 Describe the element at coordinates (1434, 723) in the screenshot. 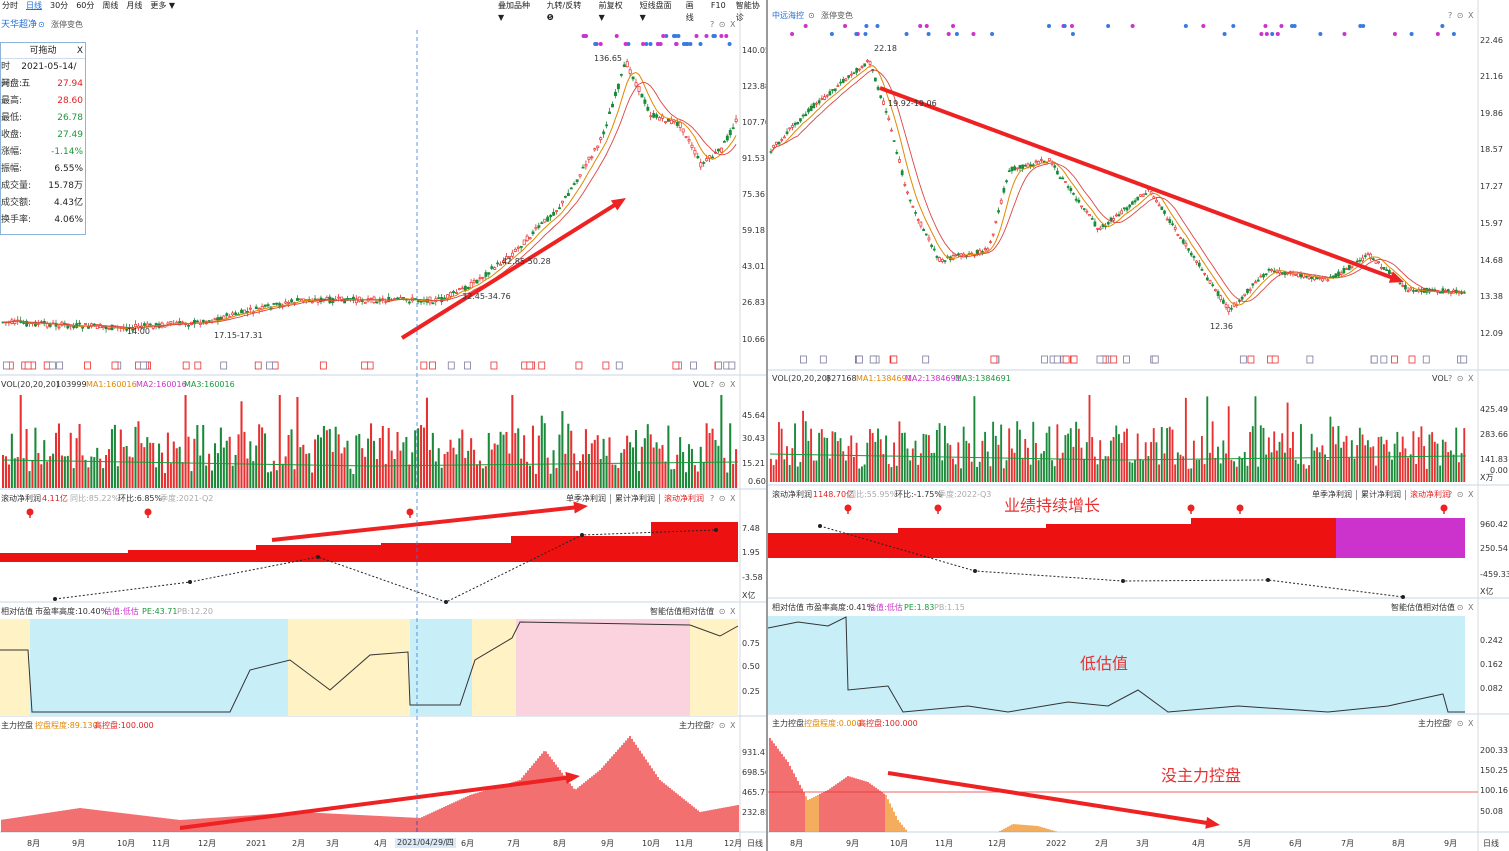

I see `control-indicator-name: 主力控盘` at that location.